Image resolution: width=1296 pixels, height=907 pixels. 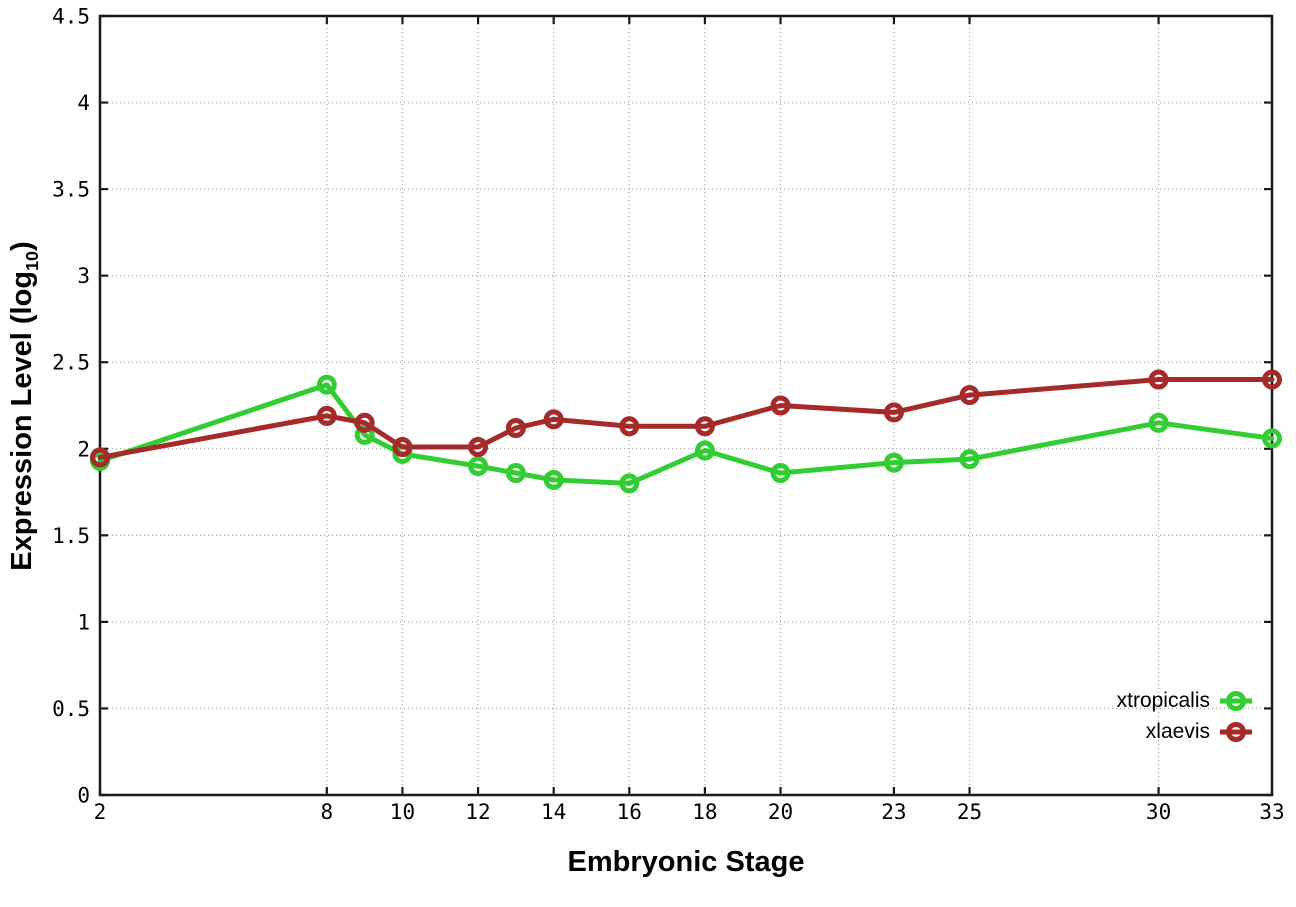 What do you see at coordinates (553, 812) in the screenshot?
I see `x-tick-label: 14` at bounding box center [553, 812].